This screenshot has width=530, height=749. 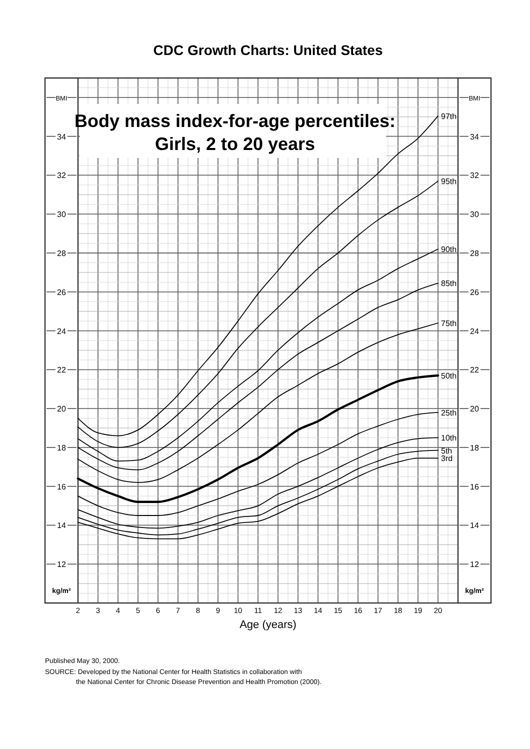 What do you see at coordinates (475, 137) in the screenshot?
I see `y2-tick-label: 34` at bounding box center [475, 137].